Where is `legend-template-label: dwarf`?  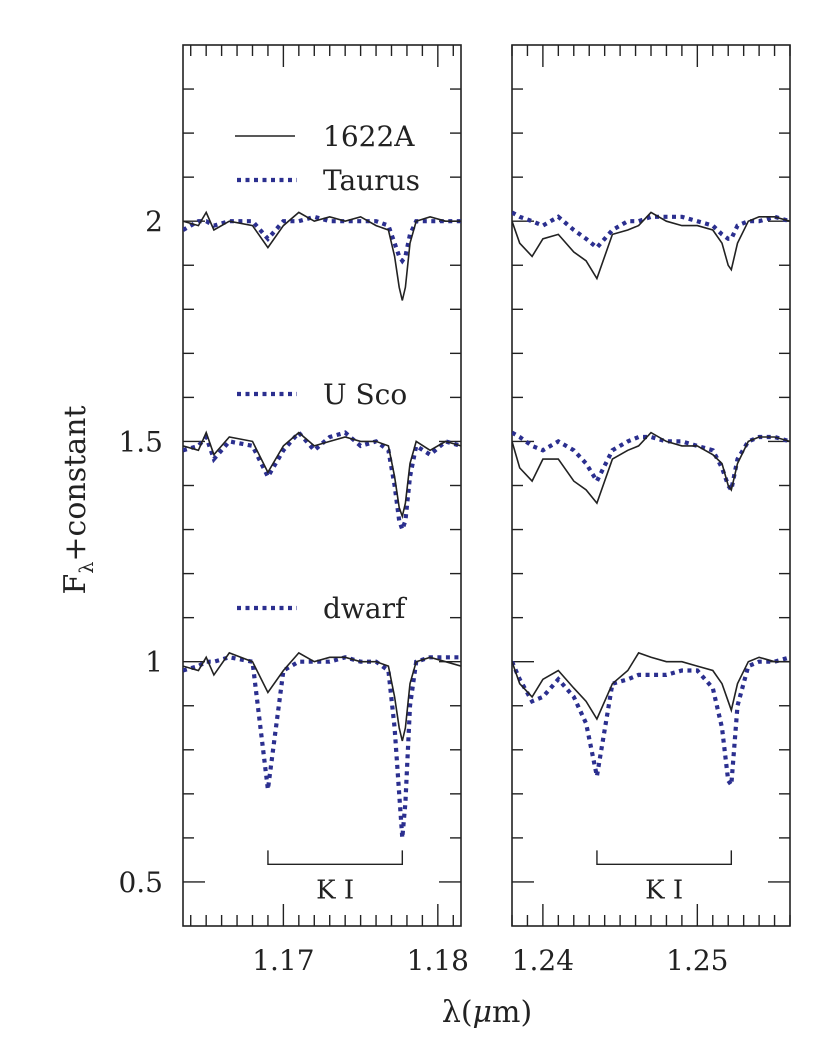
legend-template-label: dwarf is located at coordinates (365, 608).